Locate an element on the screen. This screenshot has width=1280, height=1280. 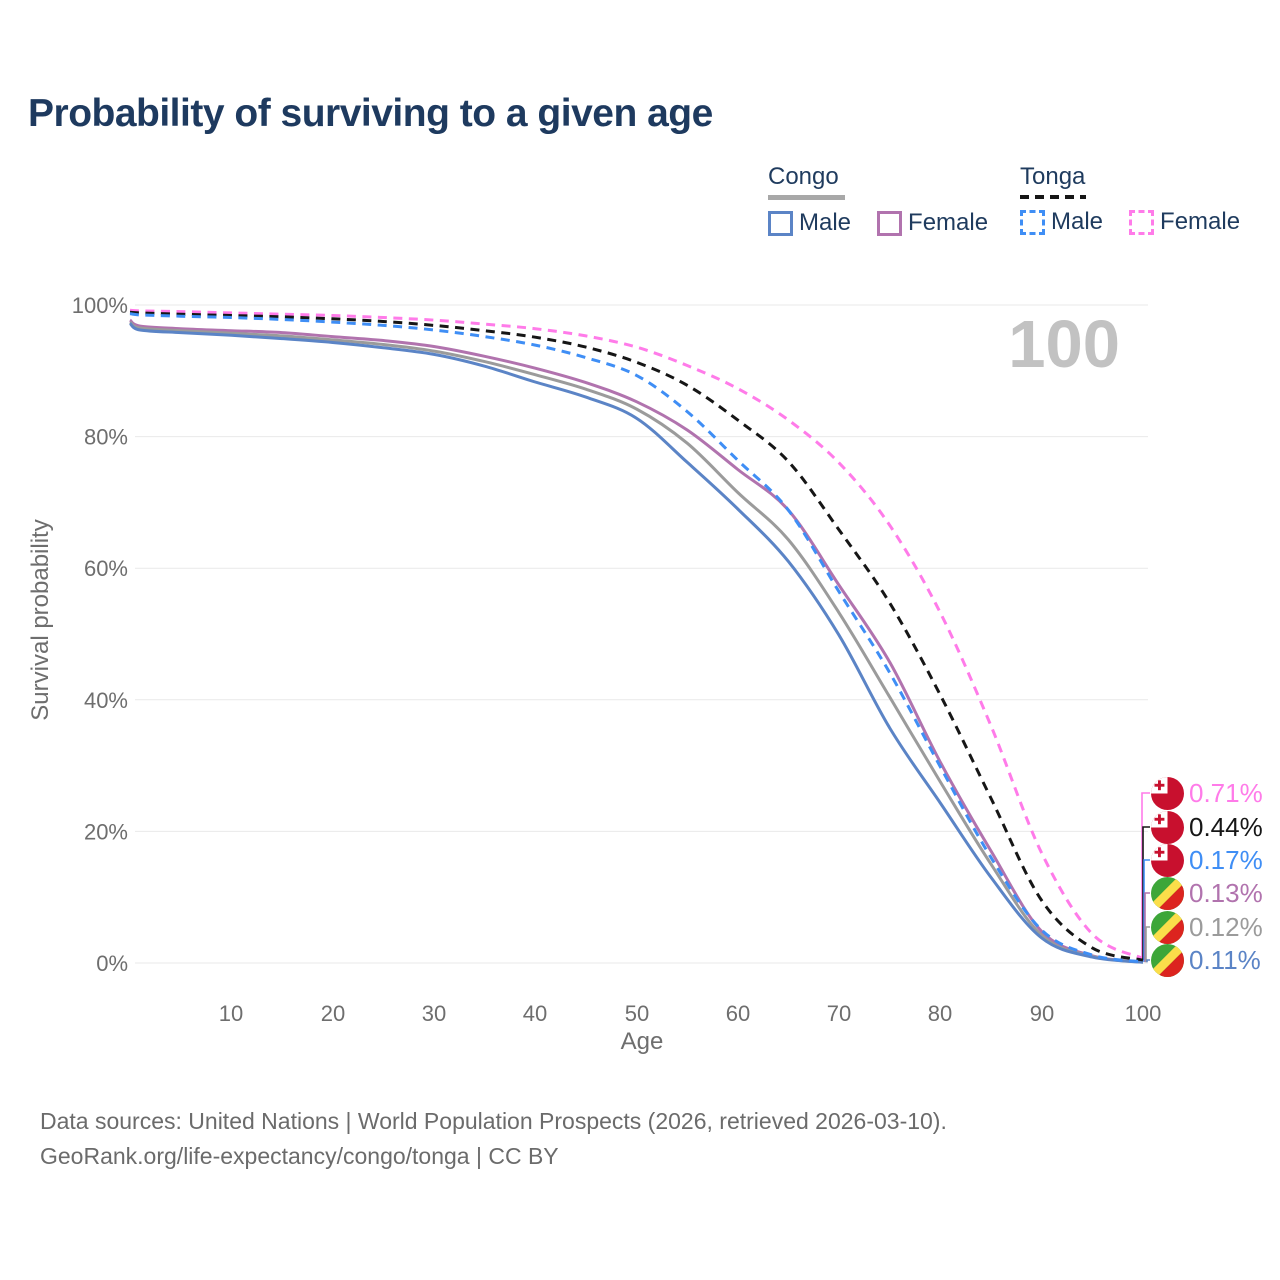
x-tick-label: 90 is located at coordinates (1042, 1013).